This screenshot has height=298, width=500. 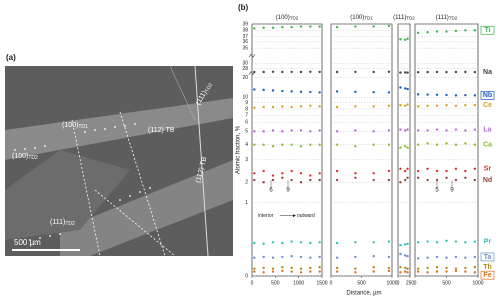 I want to click on spots, so click(x=82, y=182).